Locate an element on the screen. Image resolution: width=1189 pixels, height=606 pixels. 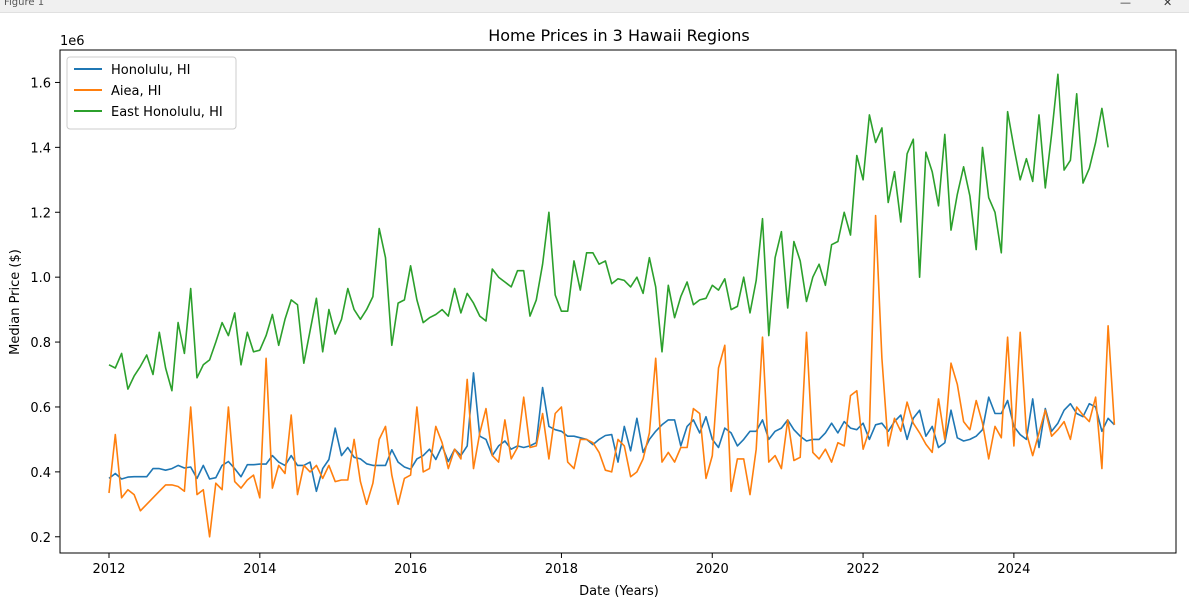
window-titlebar: Figure 1 — ✕ is located at coordinates (594, 6).